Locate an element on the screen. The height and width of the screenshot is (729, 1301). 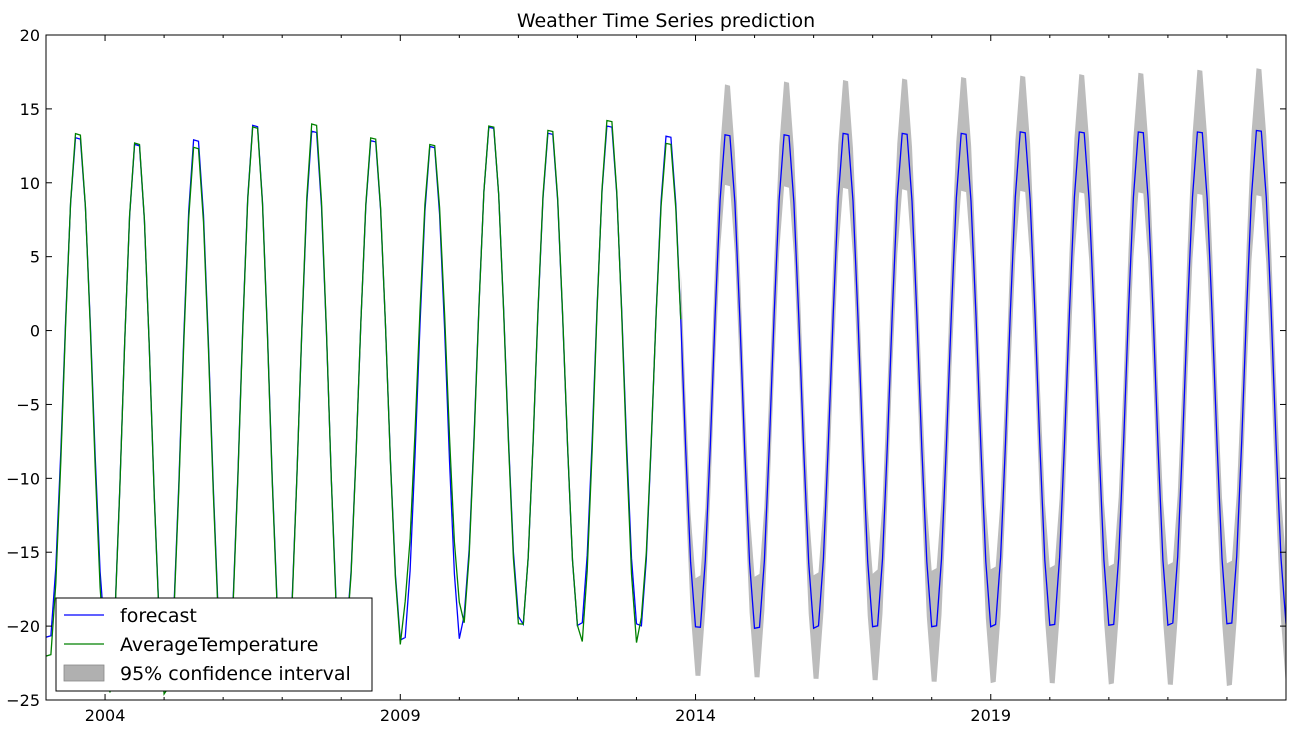
y-tick-label: 15 is located at coordinates (30, 109).